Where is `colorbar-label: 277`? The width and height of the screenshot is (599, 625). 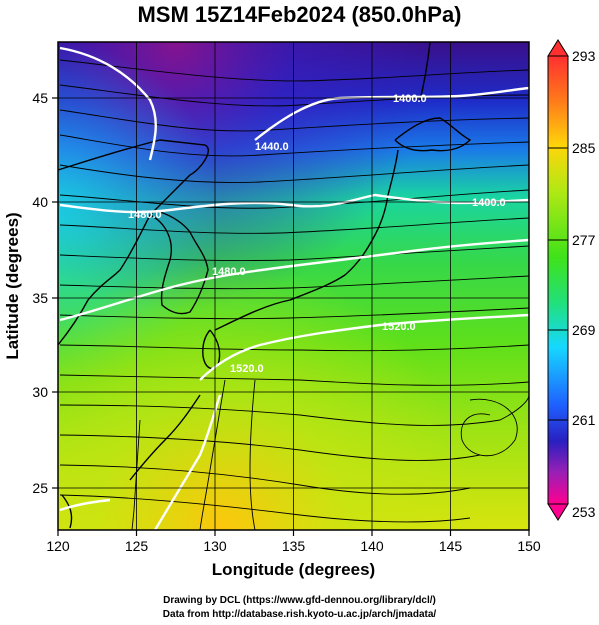
colorbar-label: 277 is located at coordinates (584, 240).